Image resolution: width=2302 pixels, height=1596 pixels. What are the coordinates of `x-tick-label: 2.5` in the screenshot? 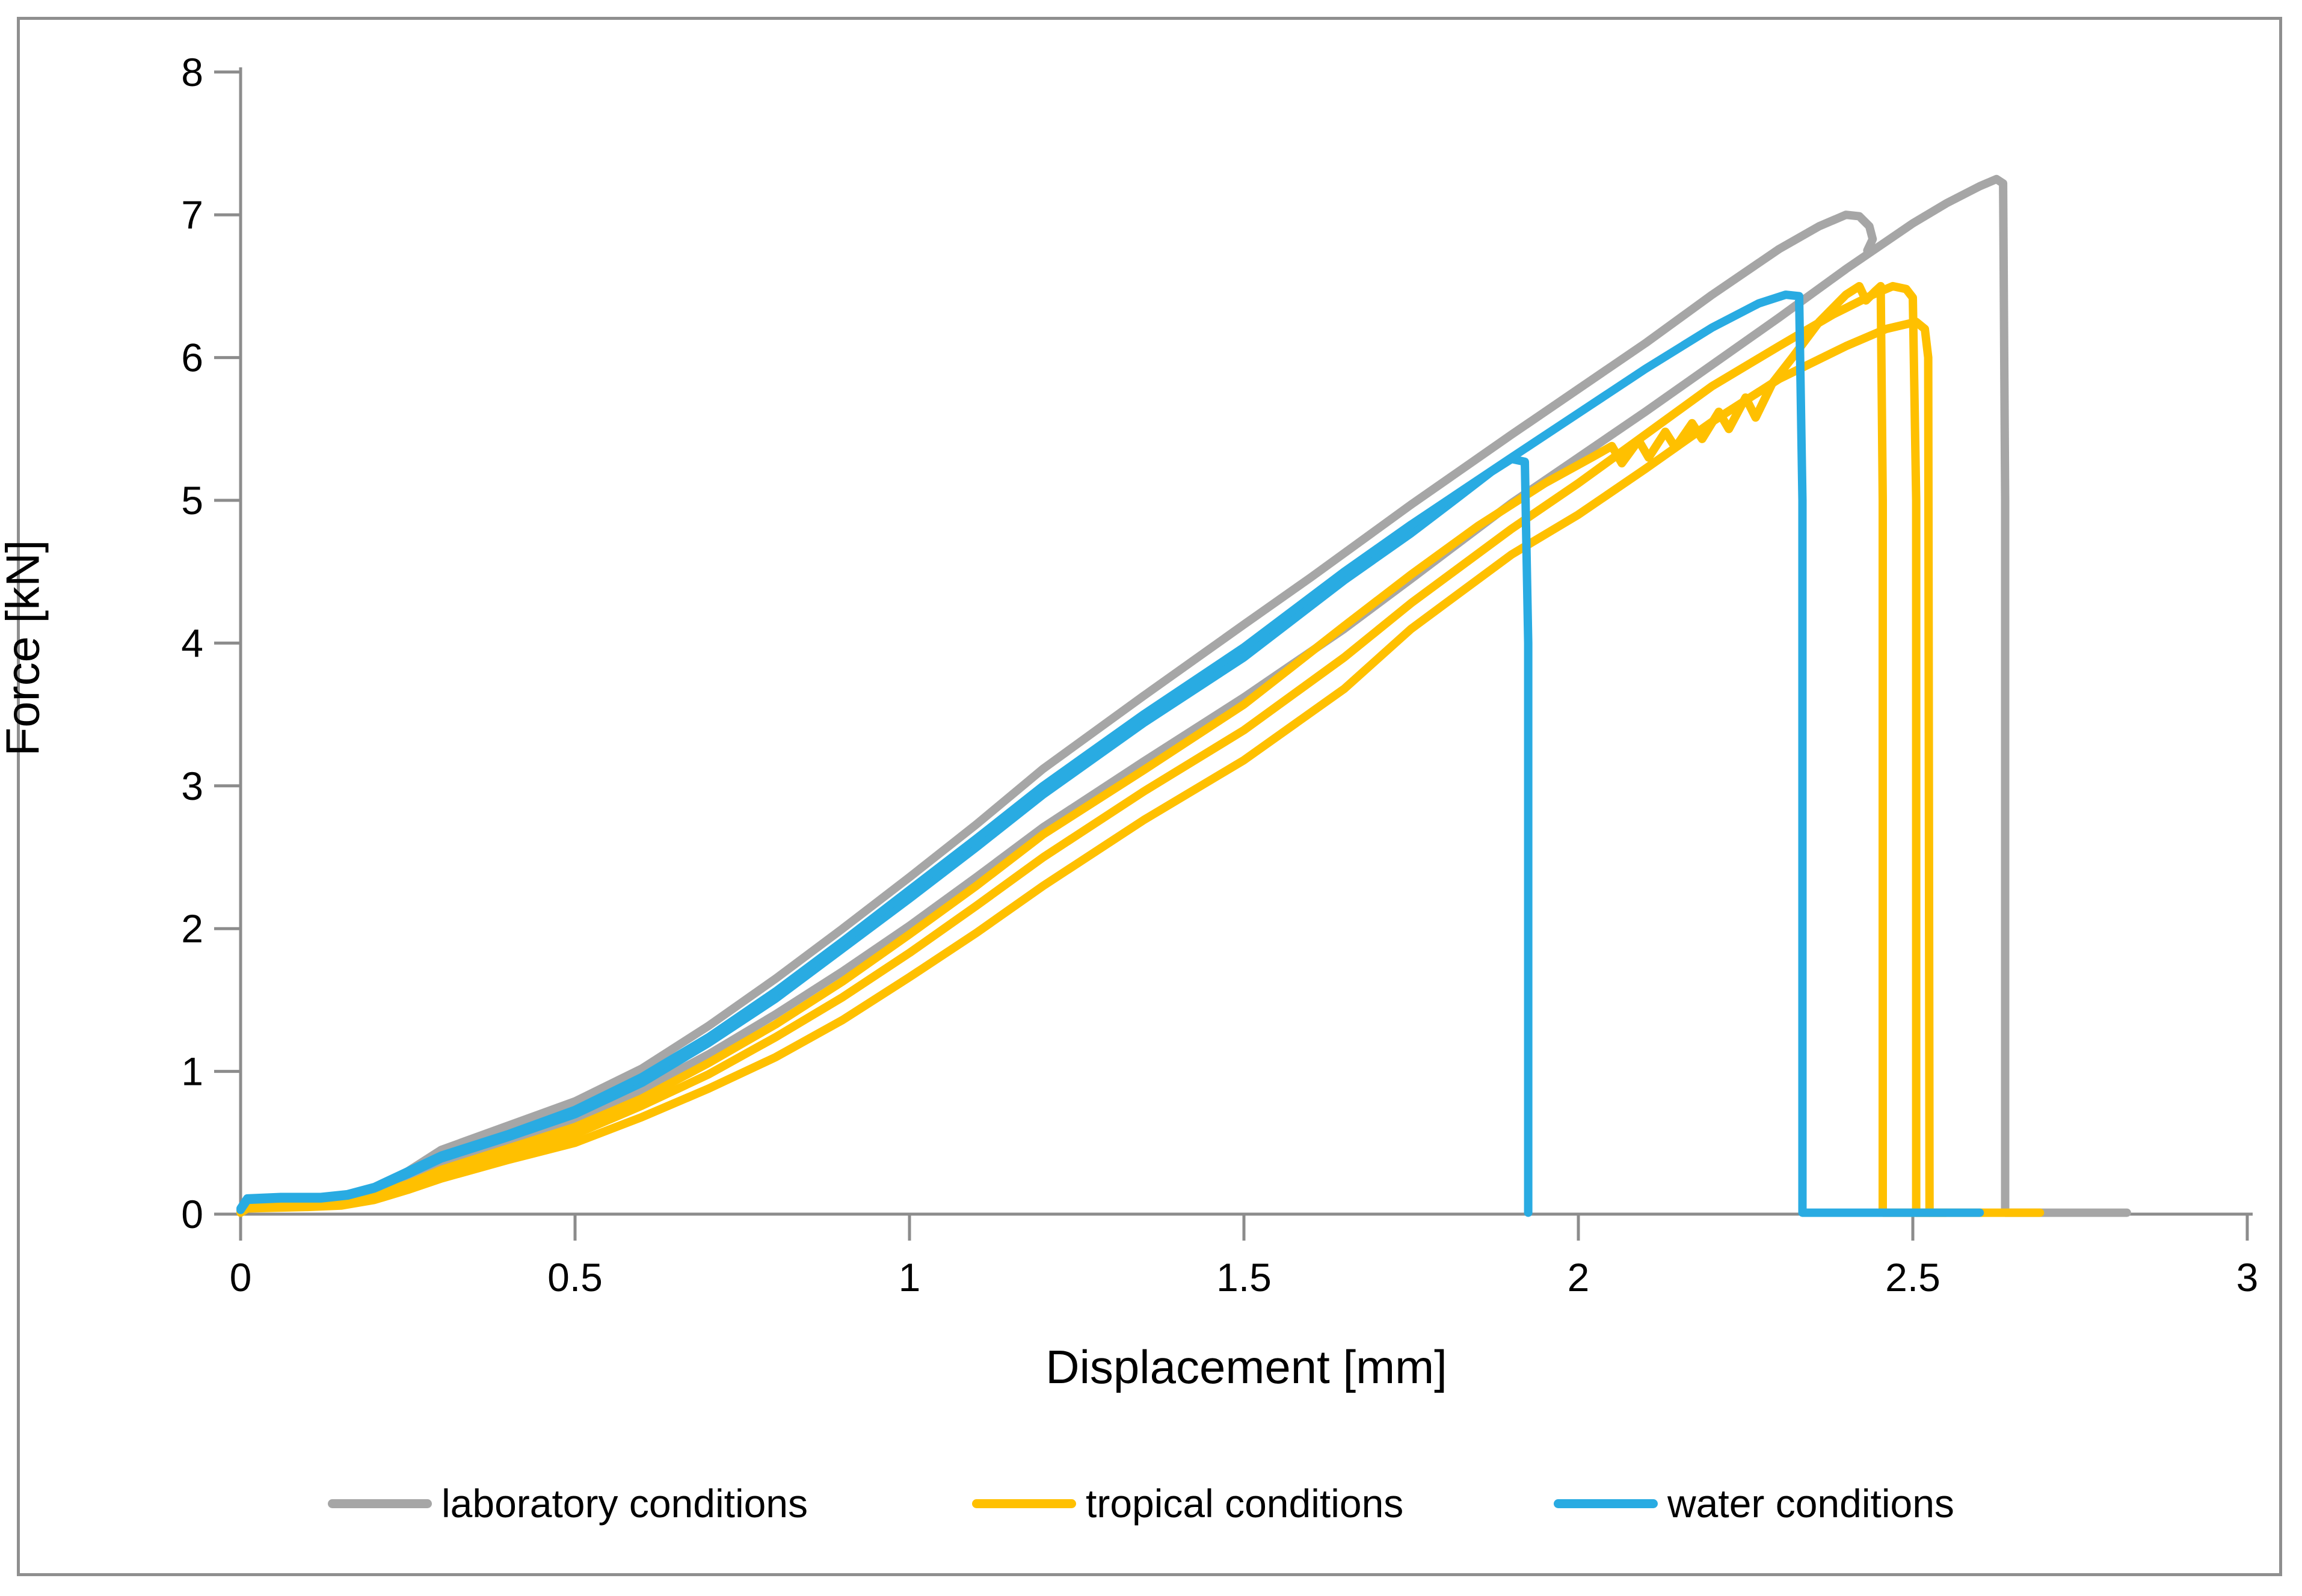 It's located at (1913, 1277).